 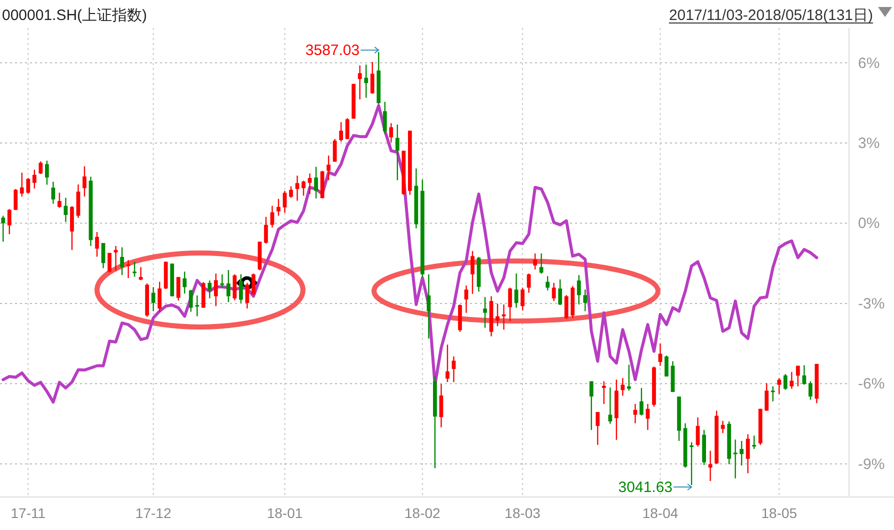 I want to click on y-tick-label: -9%, so click(x=871, y=464).